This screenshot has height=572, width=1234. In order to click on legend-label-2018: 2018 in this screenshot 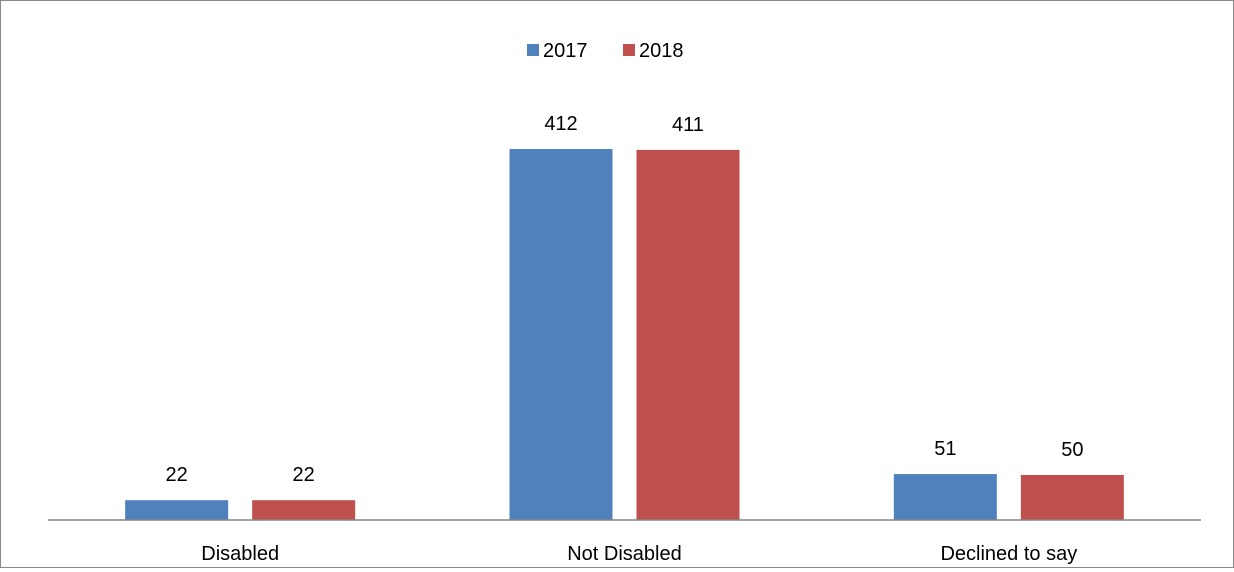, I will do `click(661, 51)`.